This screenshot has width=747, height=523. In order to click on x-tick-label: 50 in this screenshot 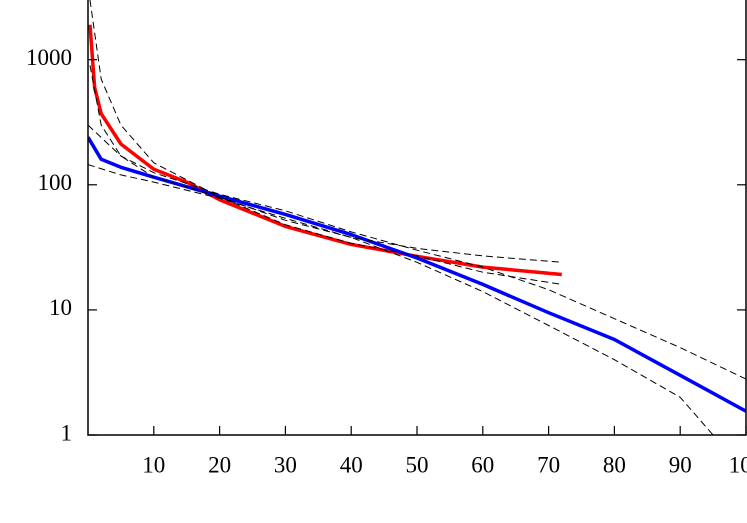, I will do `click(417, 464)`.